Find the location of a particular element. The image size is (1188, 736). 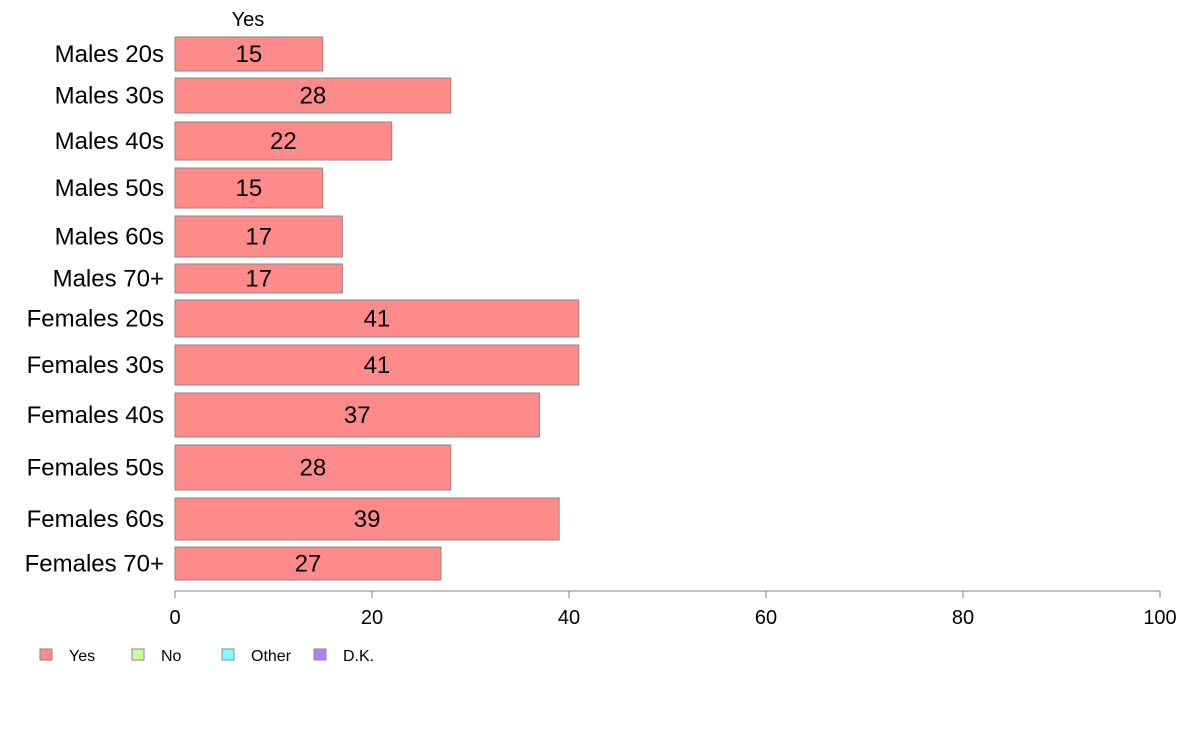

value-label: 27 is located at coordinates (308, 564).